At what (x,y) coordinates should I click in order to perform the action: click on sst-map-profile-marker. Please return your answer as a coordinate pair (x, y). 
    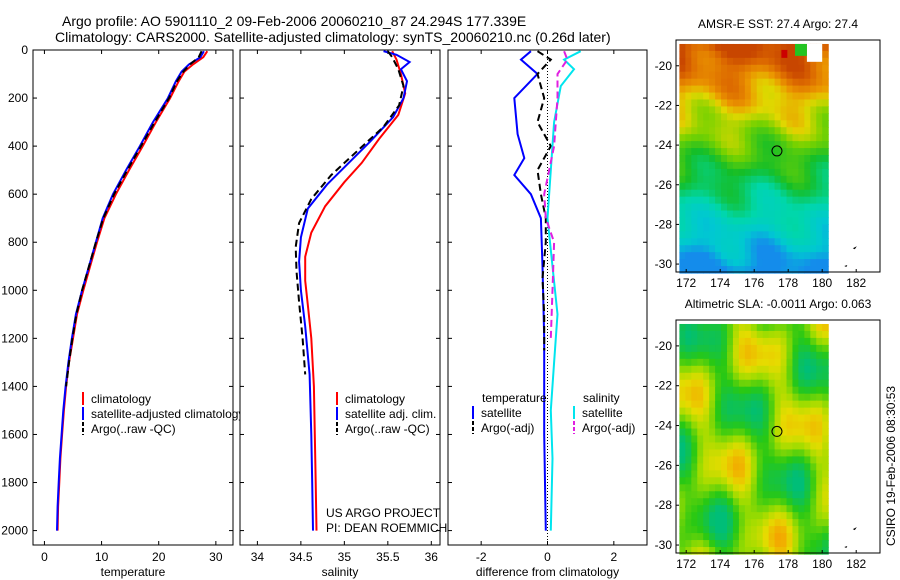
    Looking at the image, I should click on (777, 151).